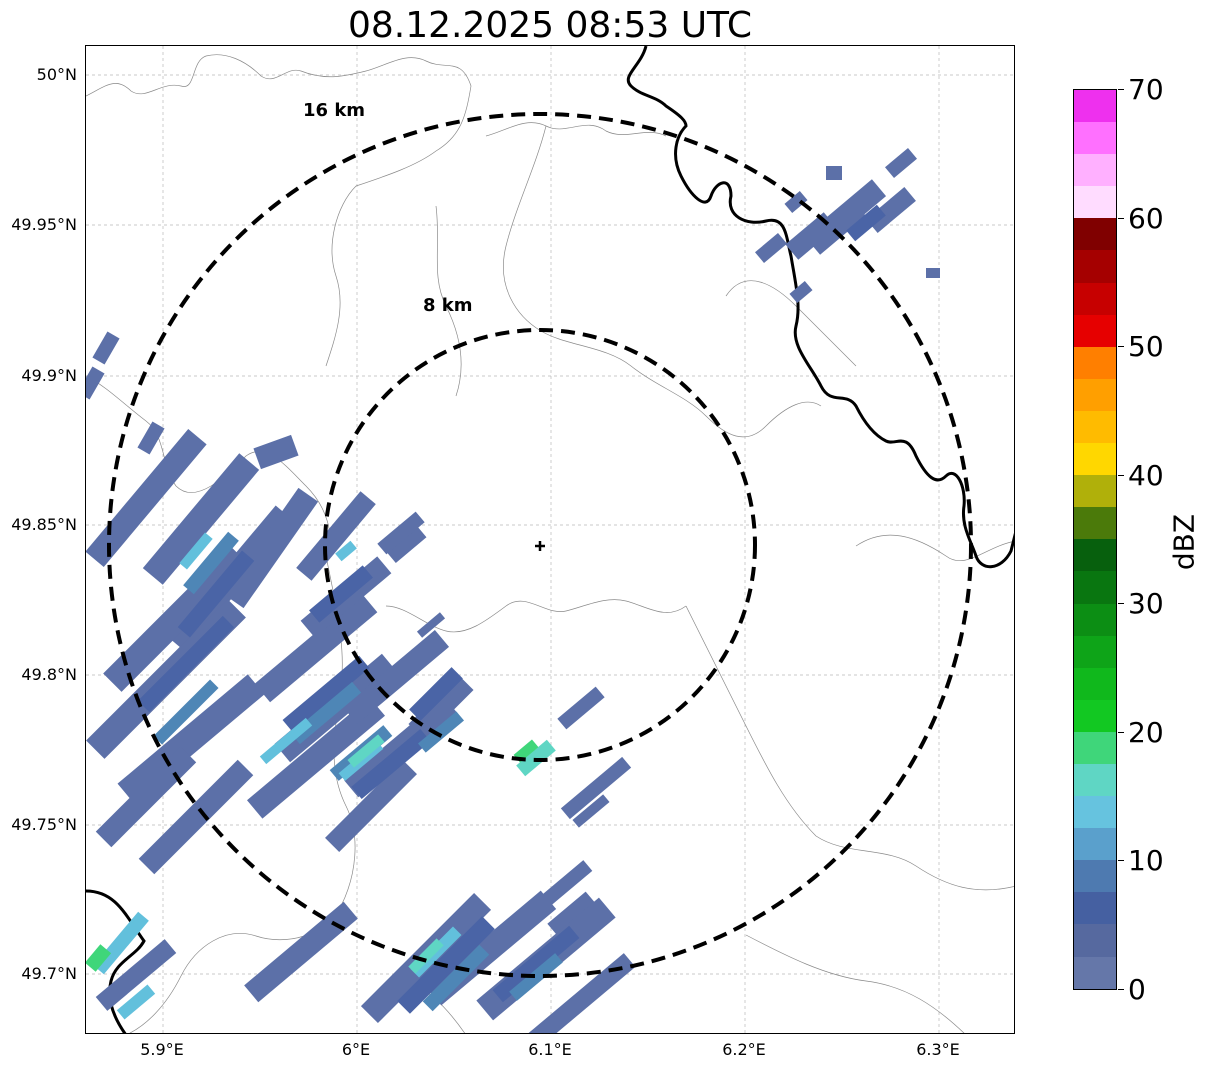 This screenshot has height=1069, width=1207. I want to click on range-ring-label-16km: 16 km, so click(334, 110).